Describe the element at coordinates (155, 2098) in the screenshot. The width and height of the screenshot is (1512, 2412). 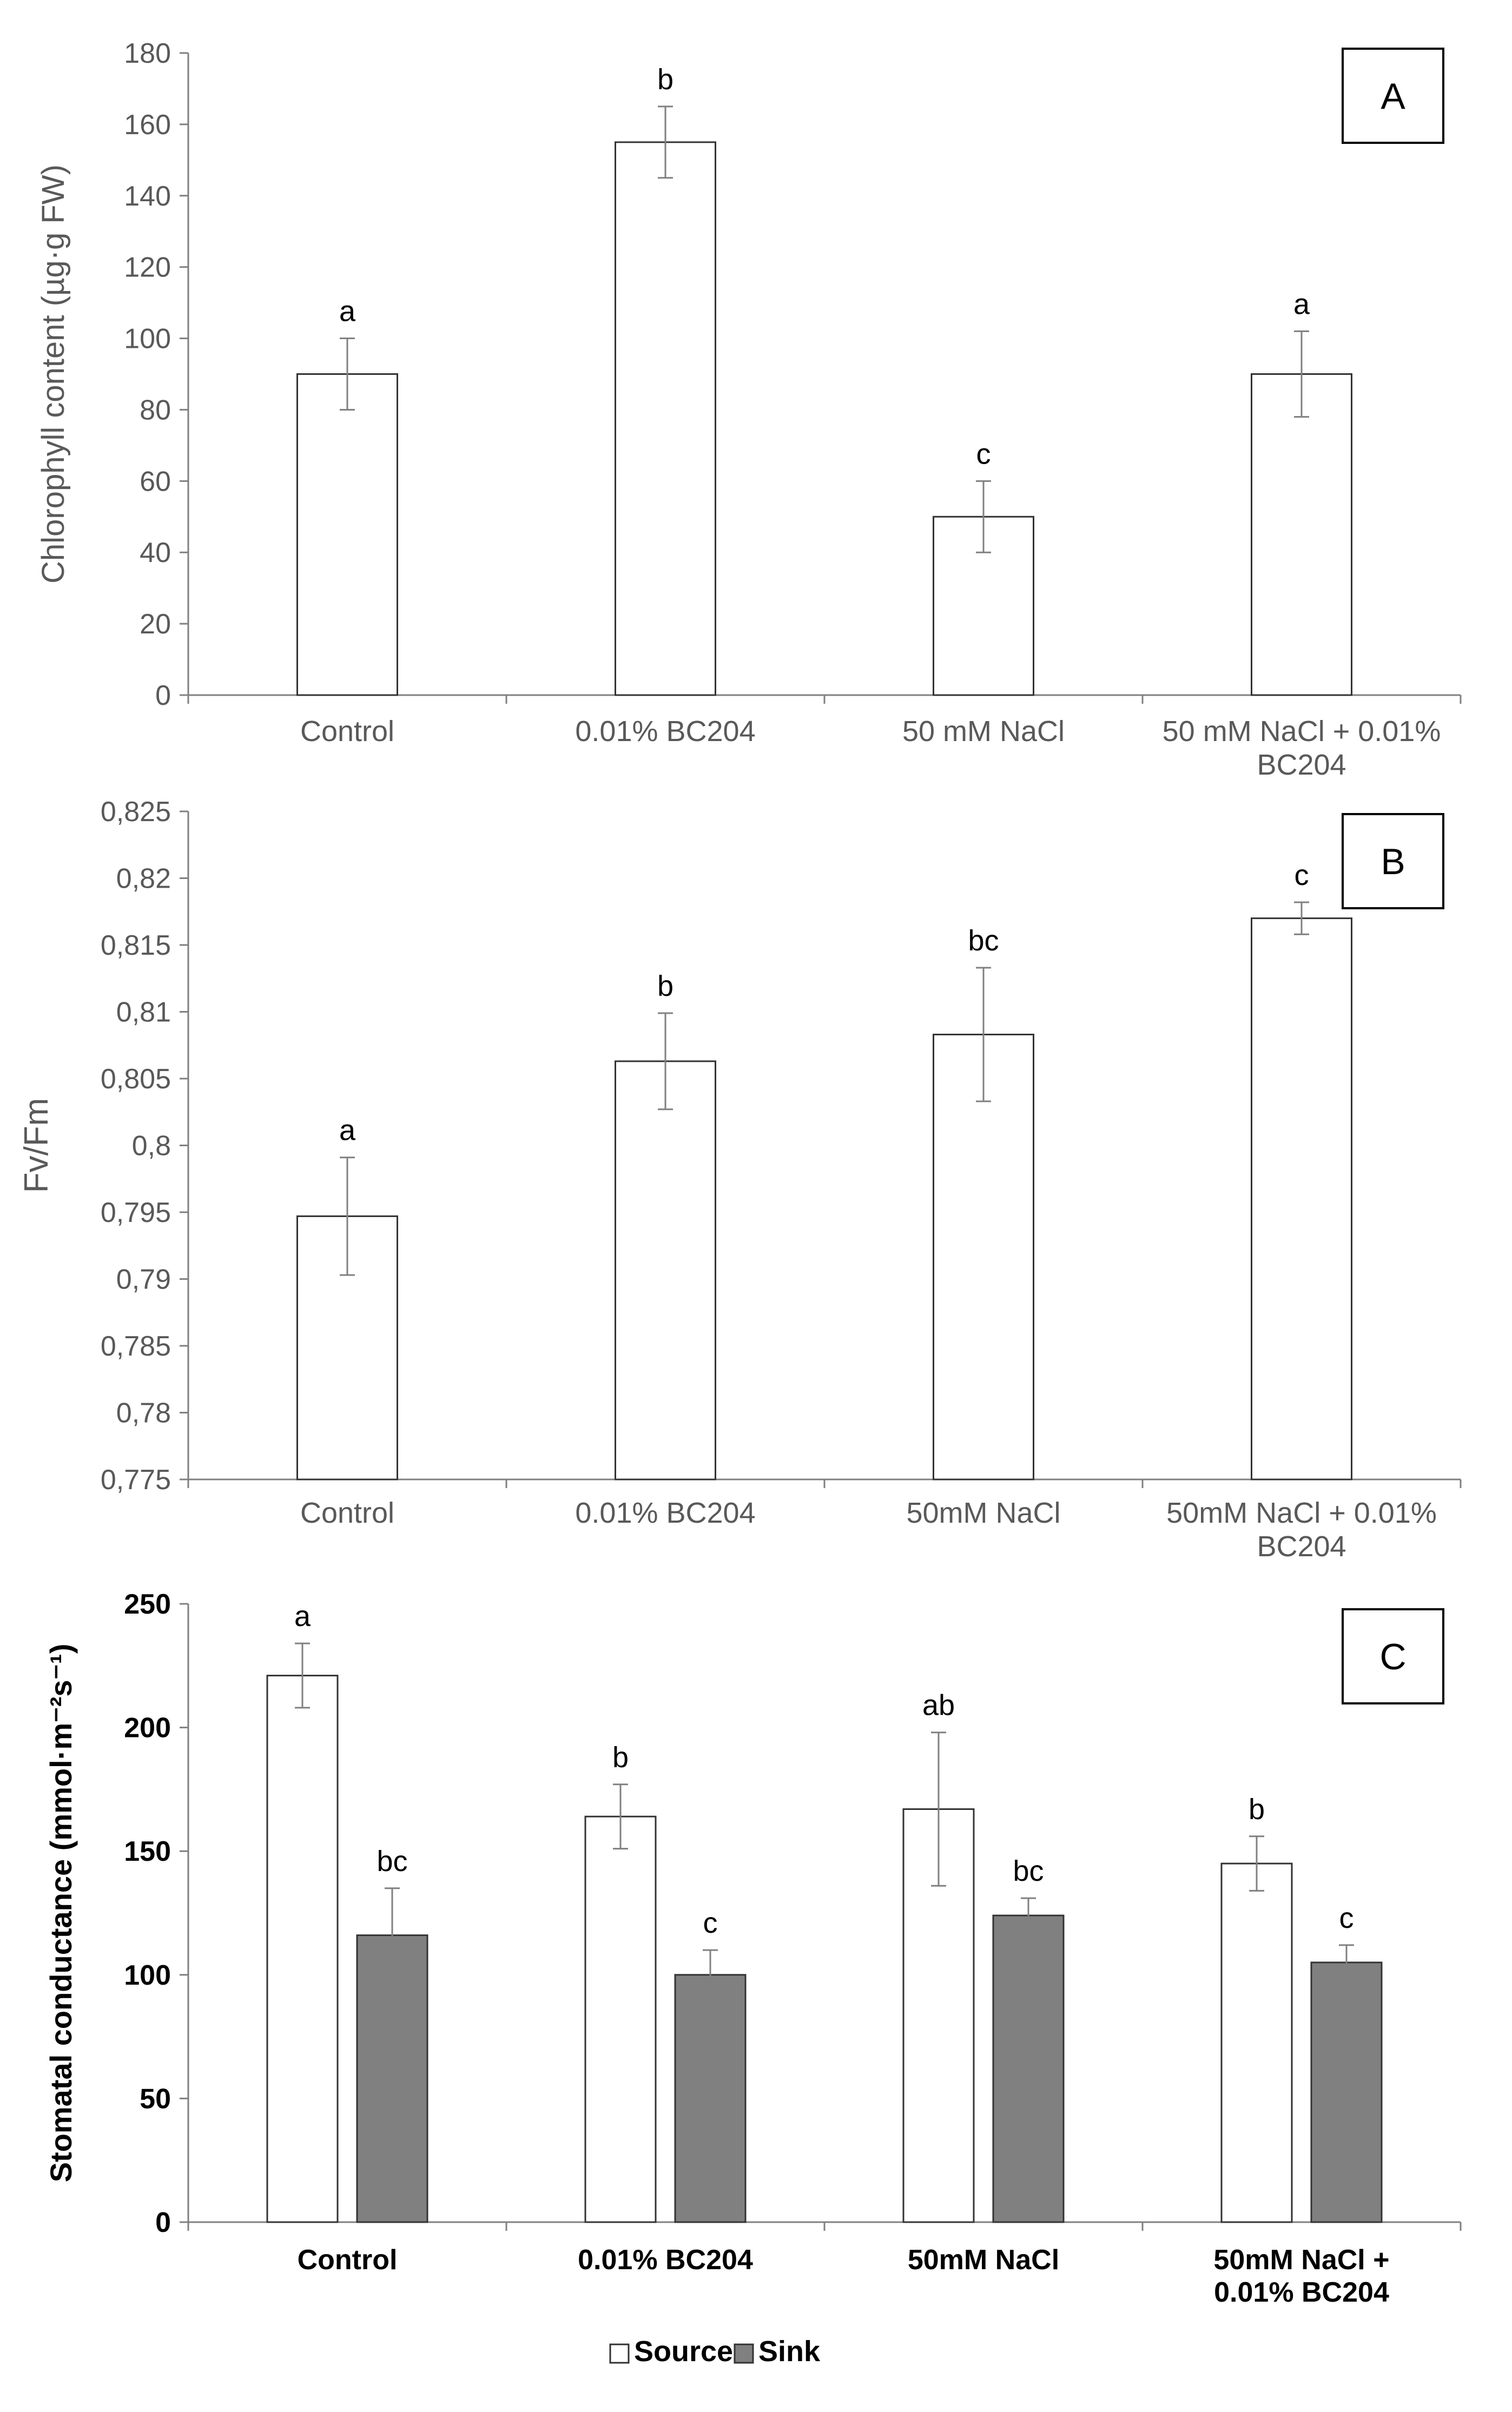
I see `y-tick-label: 50` at that location.